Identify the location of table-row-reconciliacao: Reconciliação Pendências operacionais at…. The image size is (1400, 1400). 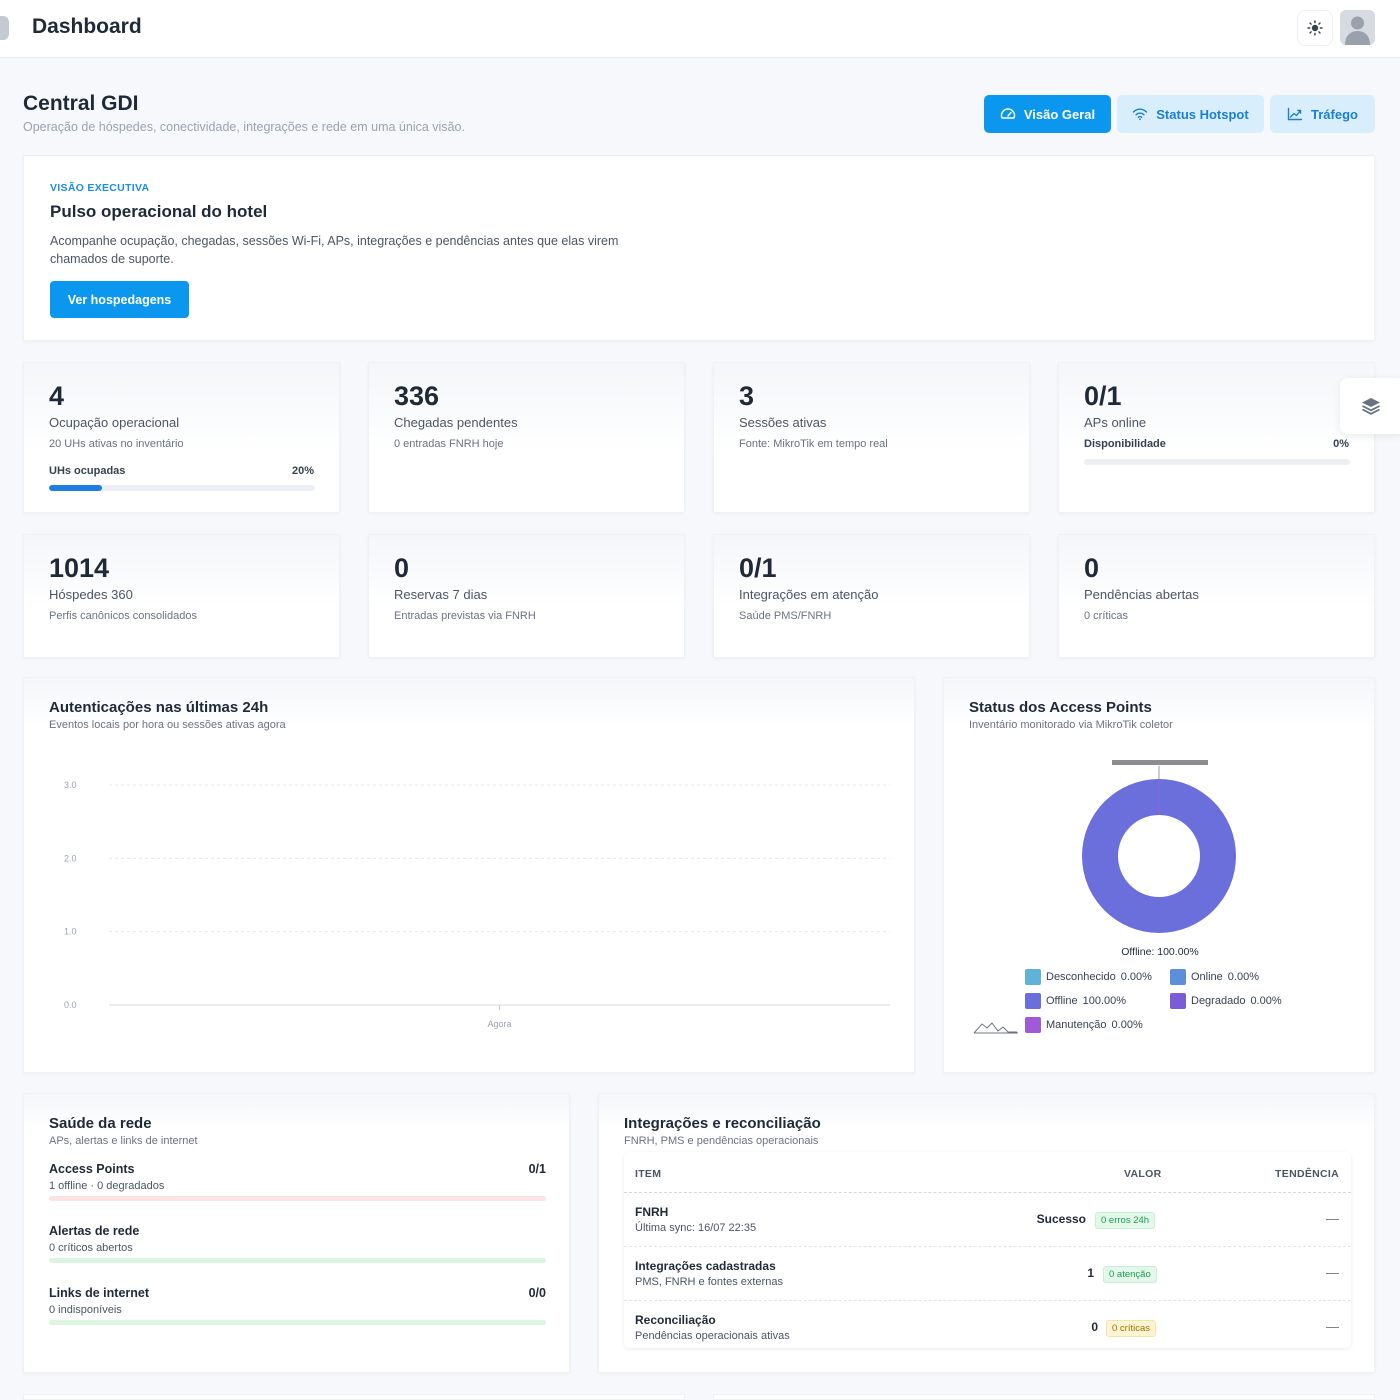
(987, 1328).